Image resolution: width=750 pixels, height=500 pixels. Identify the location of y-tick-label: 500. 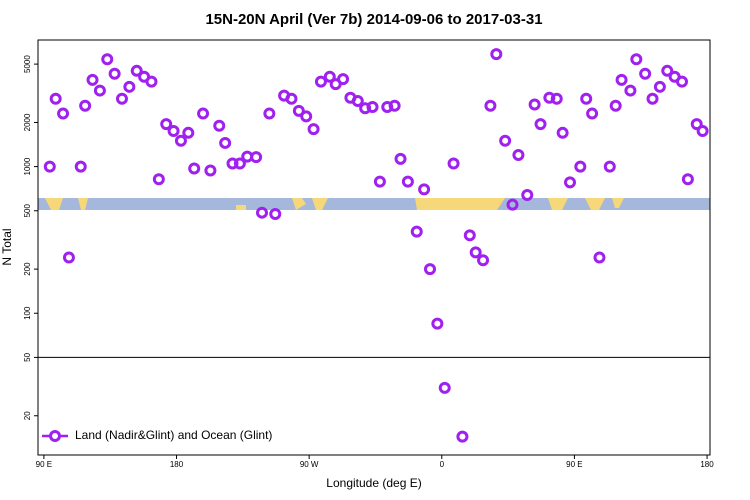
(27, 211).